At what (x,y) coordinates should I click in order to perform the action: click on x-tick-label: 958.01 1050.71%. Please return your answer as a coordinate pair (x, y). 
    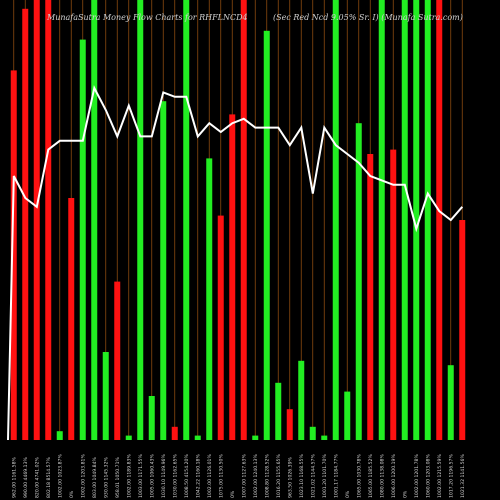
    Looking at the image, I should click on (118, 477).